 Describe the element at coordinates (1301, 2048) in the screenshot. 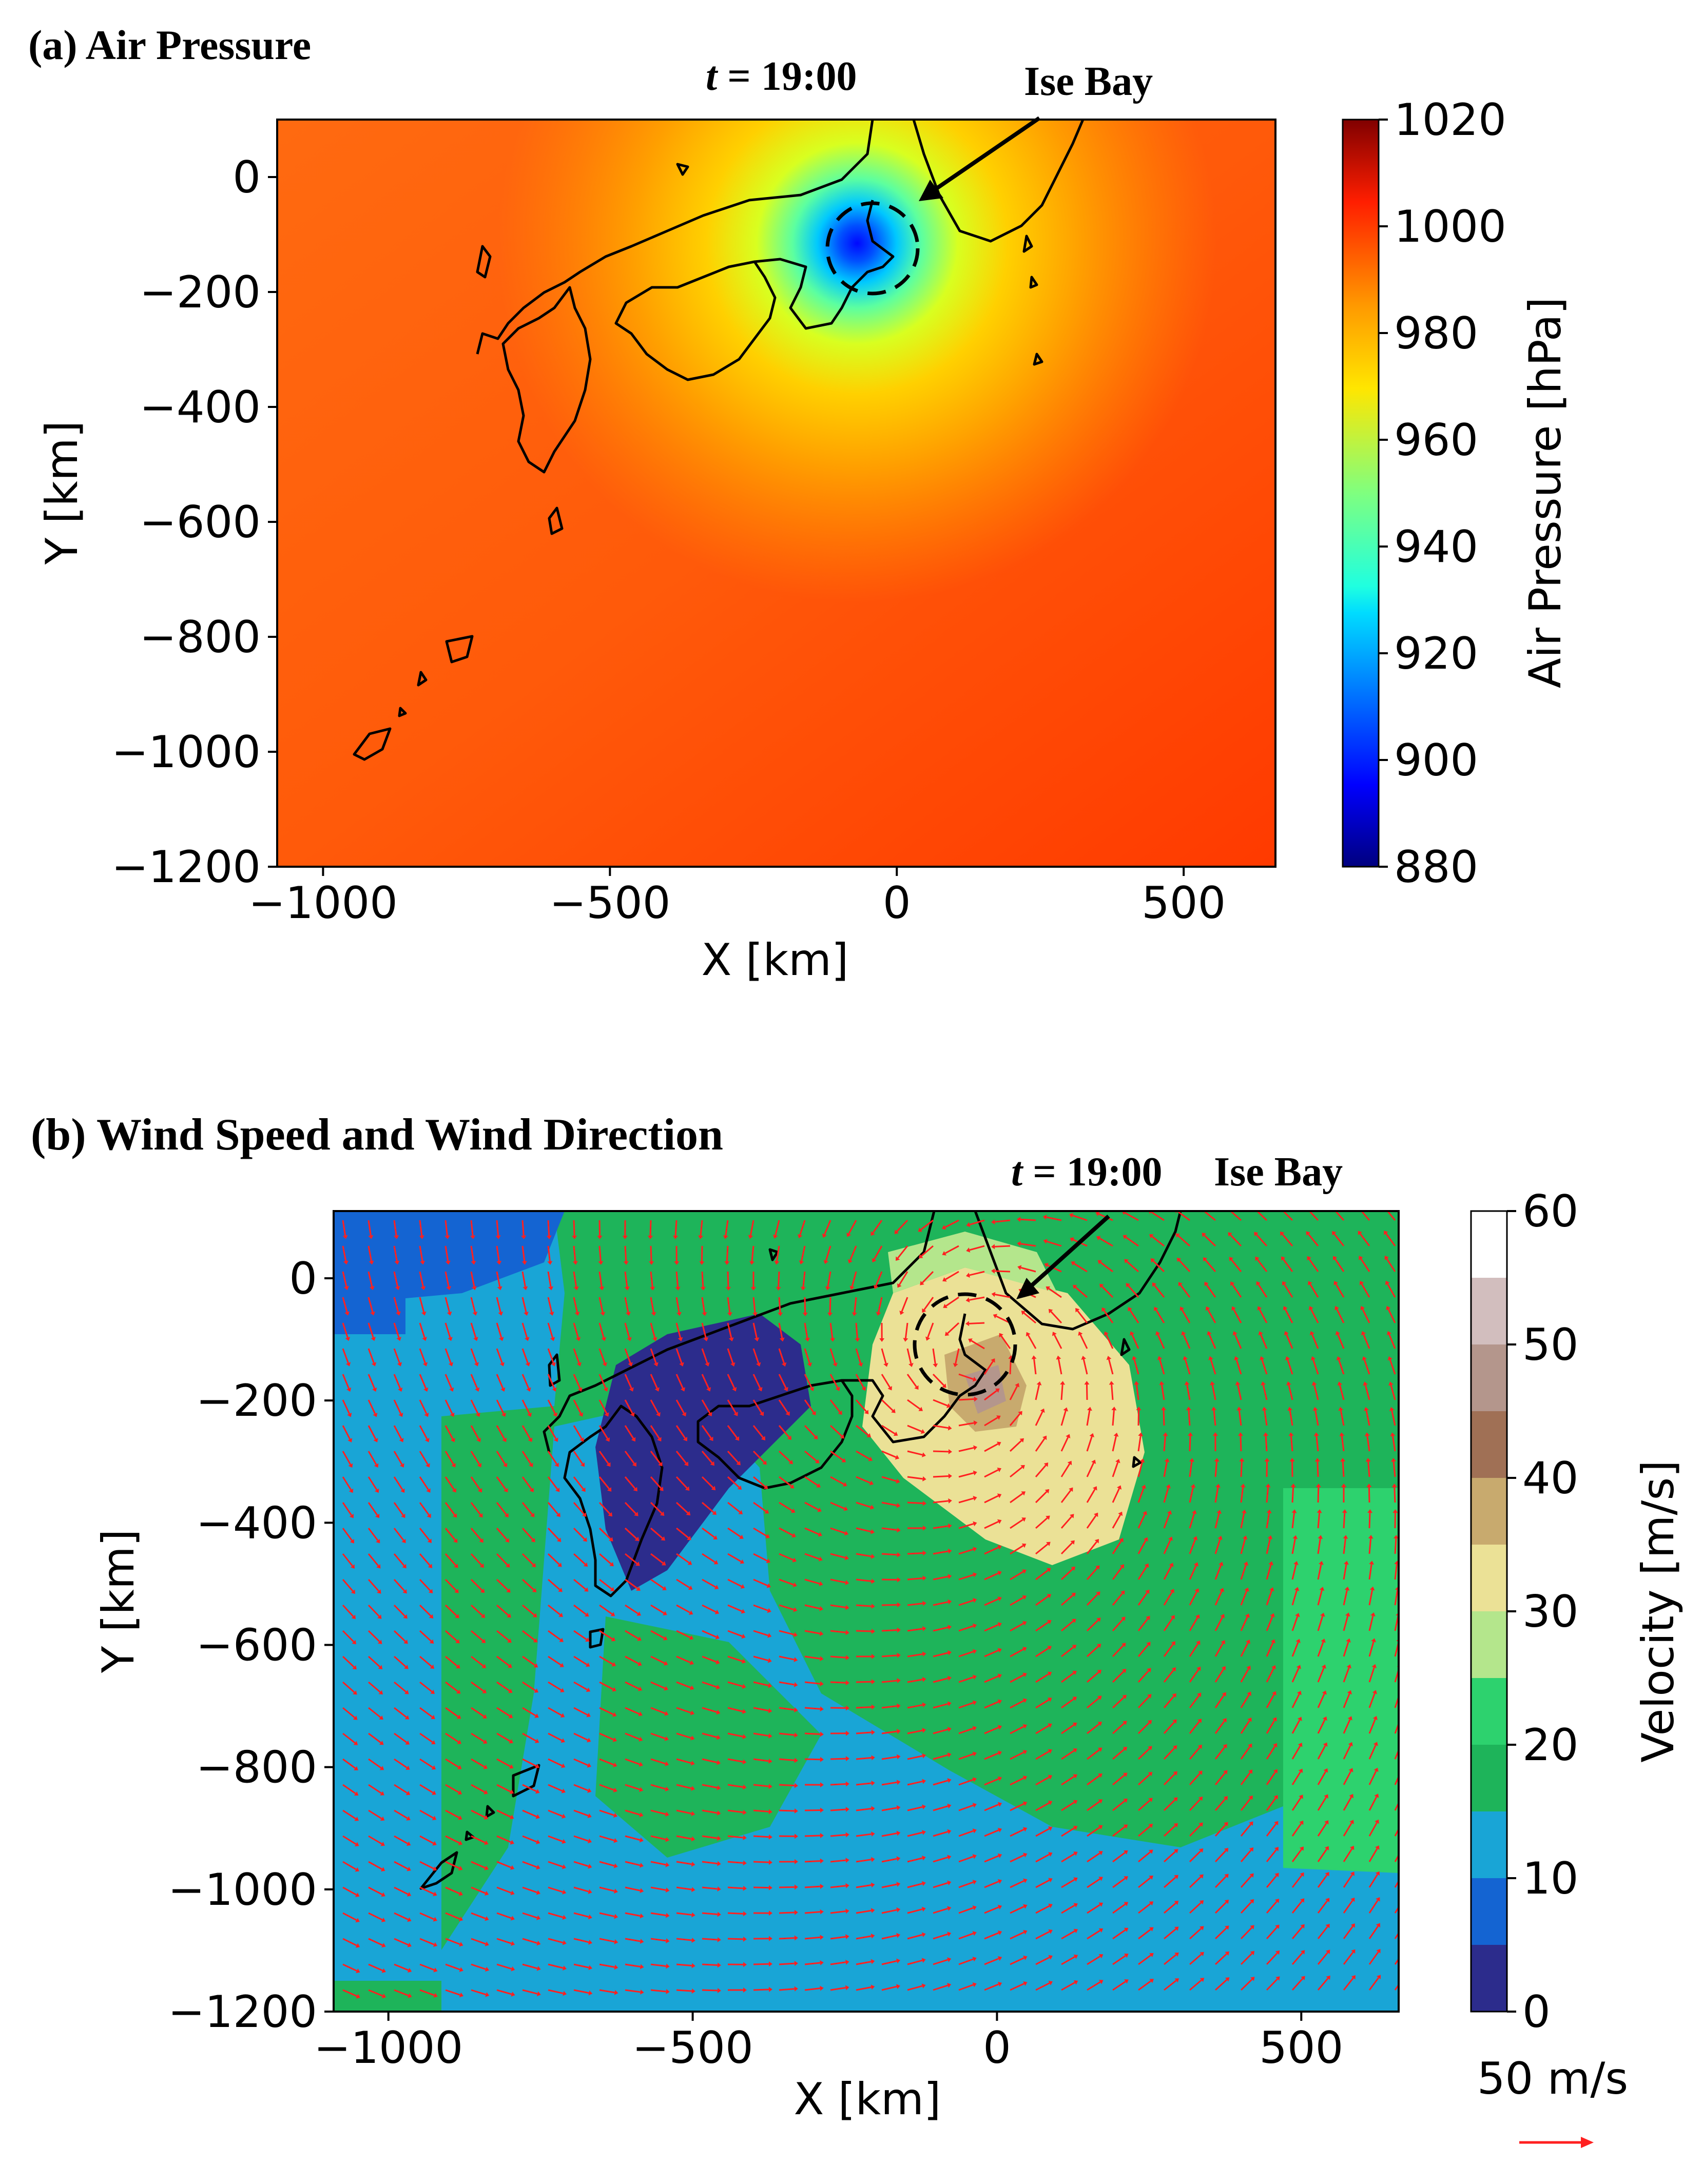

I see `panel-b-xtick-label: 500` at that location.